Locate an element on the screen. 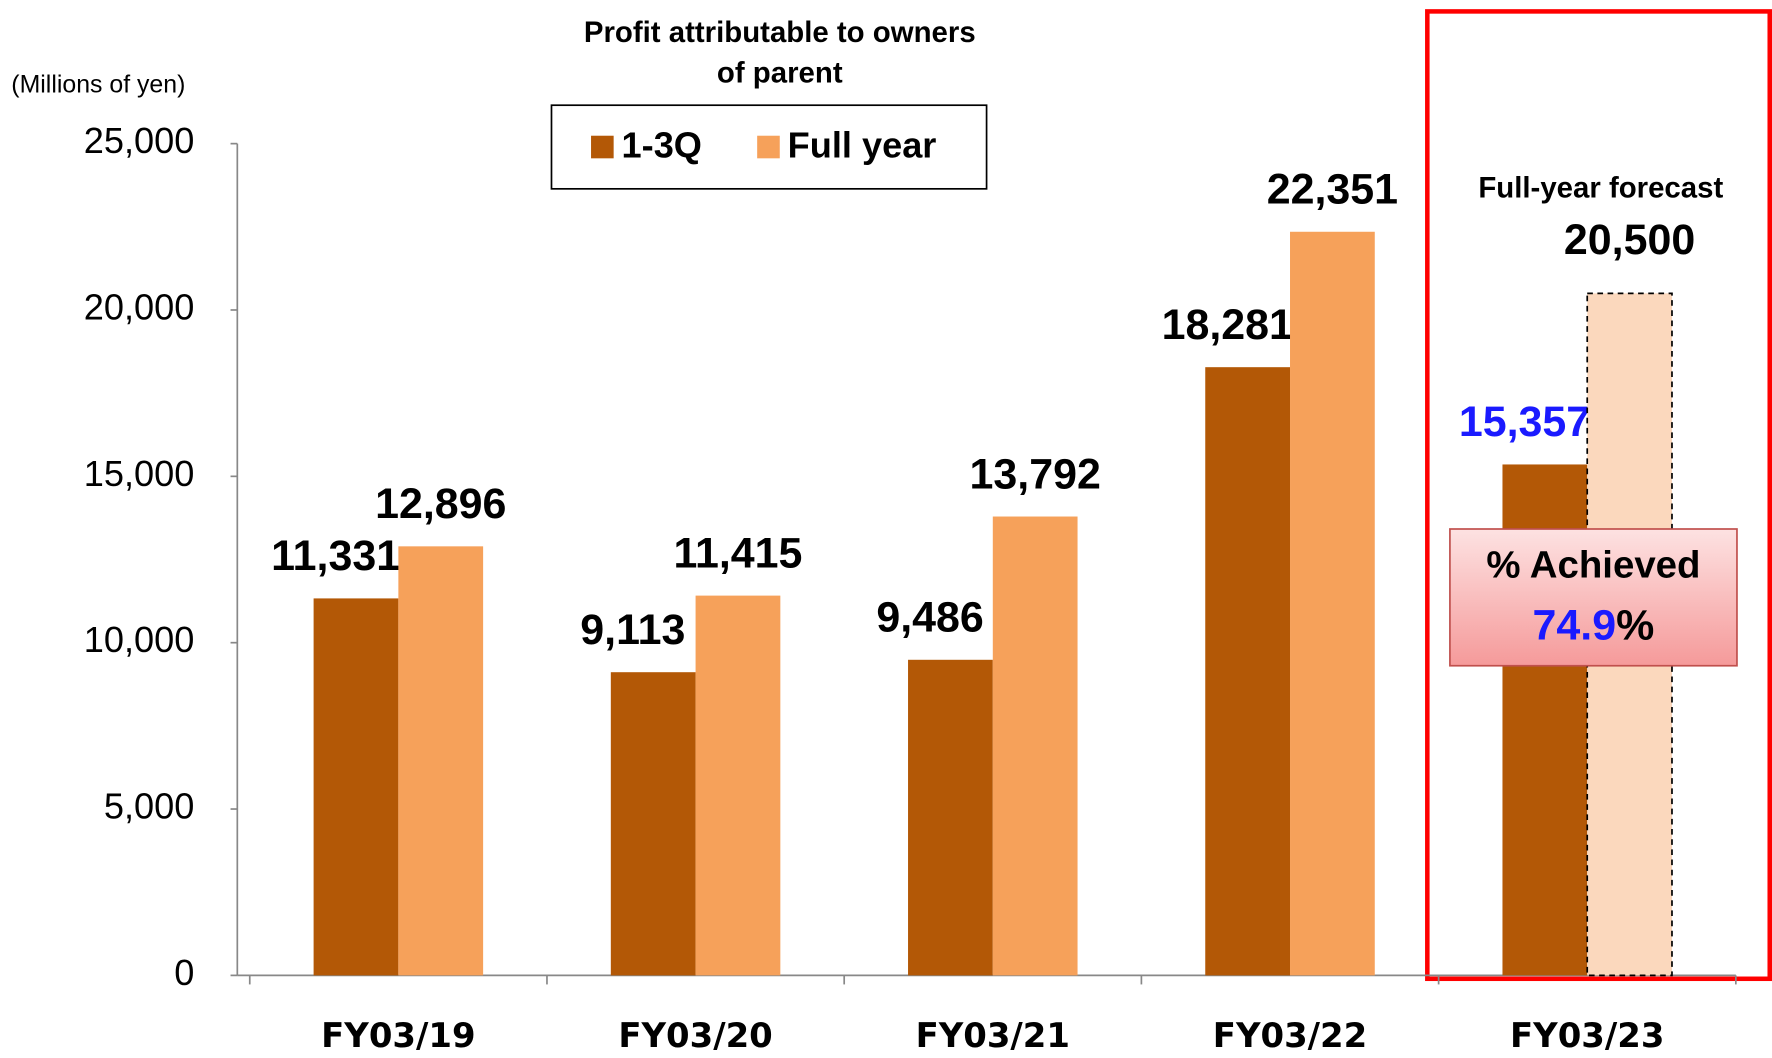 The image size is (1772, 1058). y-tick-label: 5,000 is located at coordinates (149, 806).